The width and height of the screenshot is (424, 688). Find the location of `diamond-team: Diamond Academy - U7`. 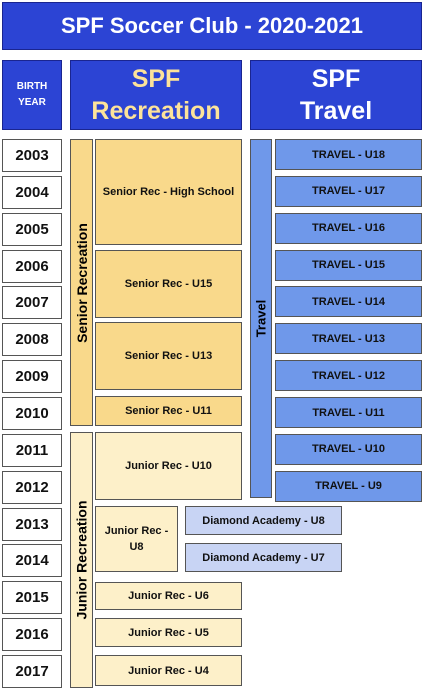

diamond-team: Diamond Academy - U7 is located at coordinates (263, 557).